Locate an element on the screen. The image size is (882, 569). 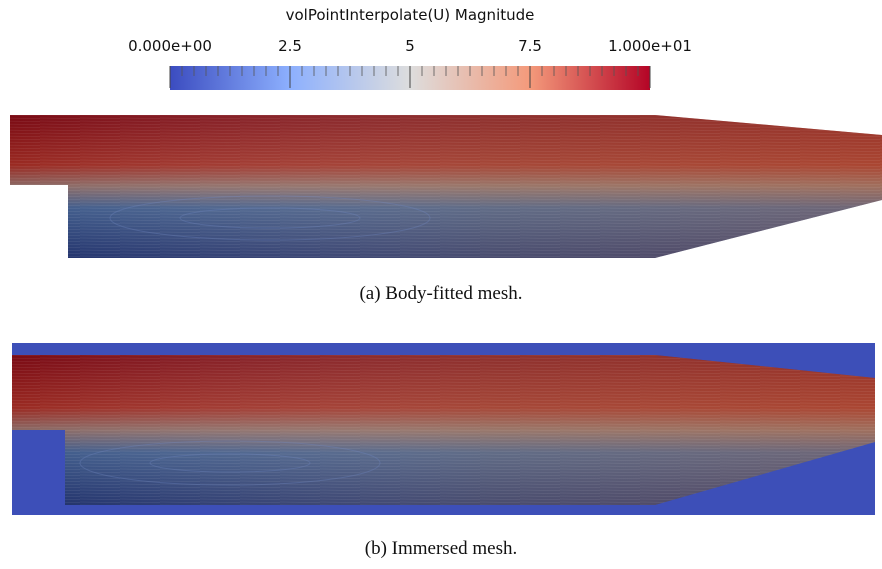
tick-label: 1.000e+01 is located at coordinates (650, 46).